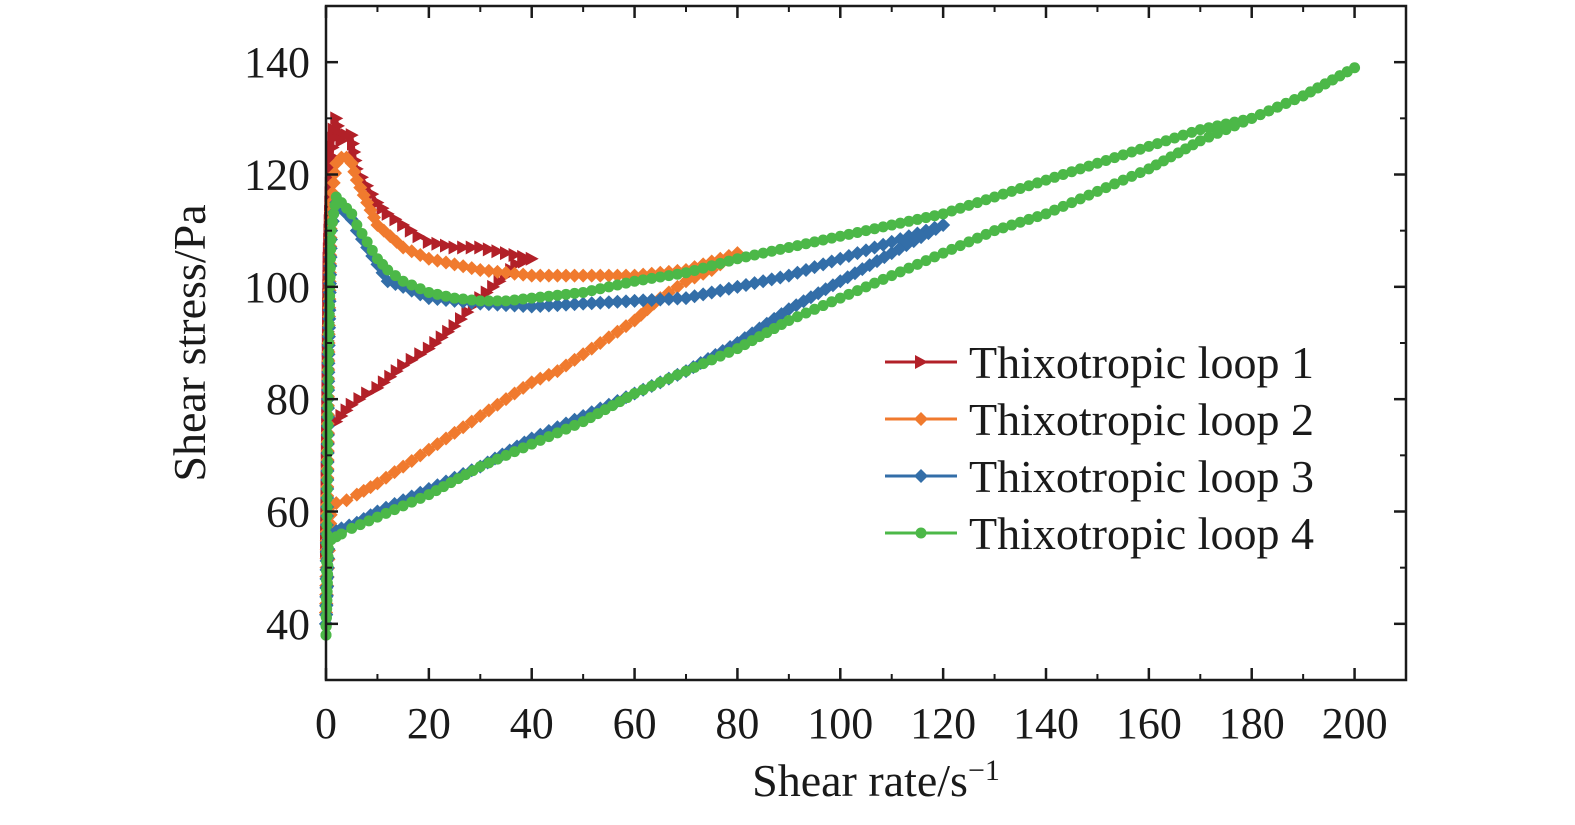 This screenshot has height=825, width=1575. I want to click on legend-item-4: Thixotropic loop 4, so click(1099, 533).